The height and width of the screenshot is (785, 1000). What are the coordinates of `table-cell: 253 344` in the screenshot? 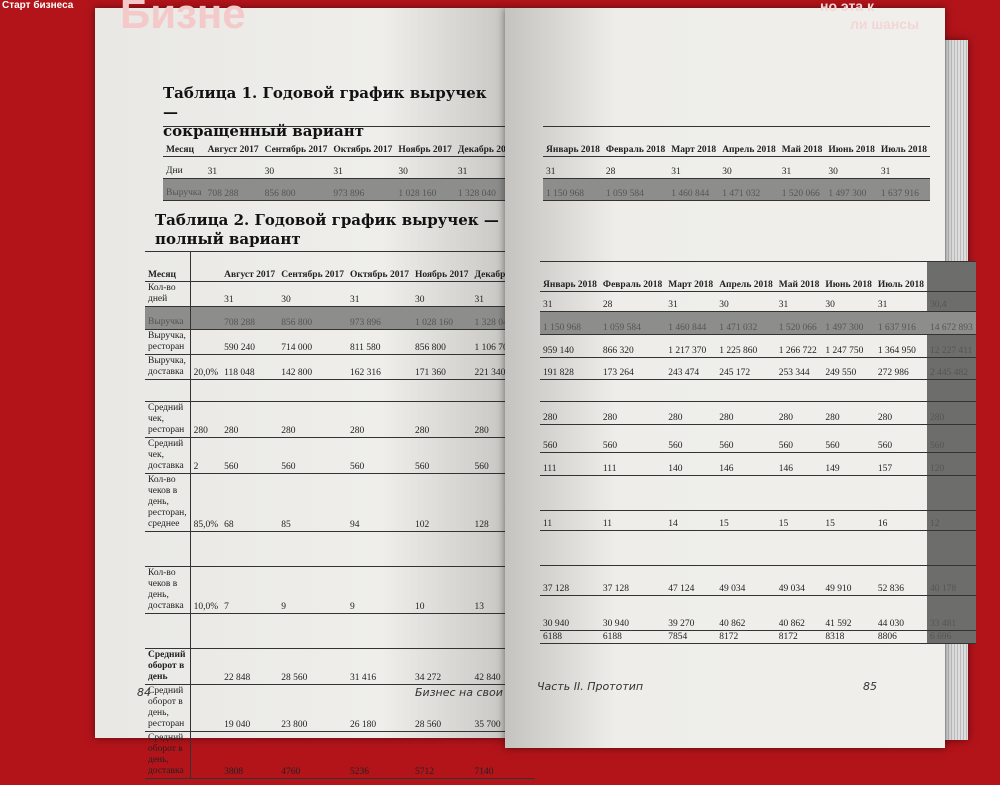 It's located at (799, 368).